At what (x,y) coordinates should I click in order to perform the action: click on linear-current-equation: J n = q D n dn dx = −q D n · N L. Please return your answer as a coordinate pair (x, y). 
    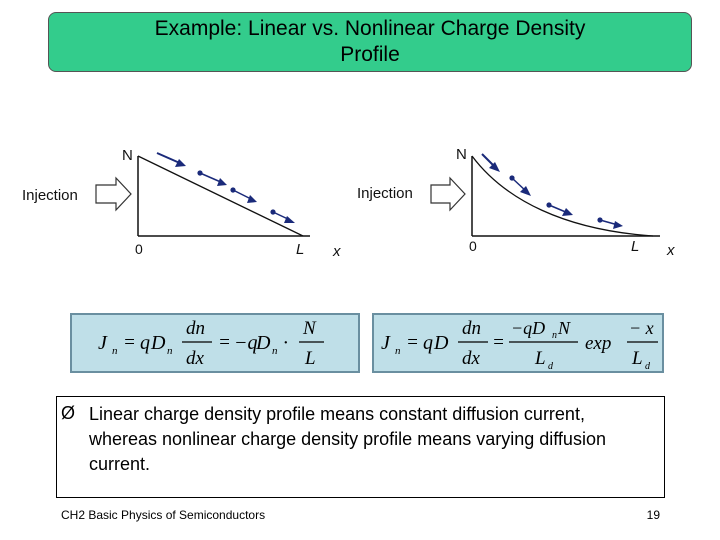
    Looking at the image, I should click on (215, 343).